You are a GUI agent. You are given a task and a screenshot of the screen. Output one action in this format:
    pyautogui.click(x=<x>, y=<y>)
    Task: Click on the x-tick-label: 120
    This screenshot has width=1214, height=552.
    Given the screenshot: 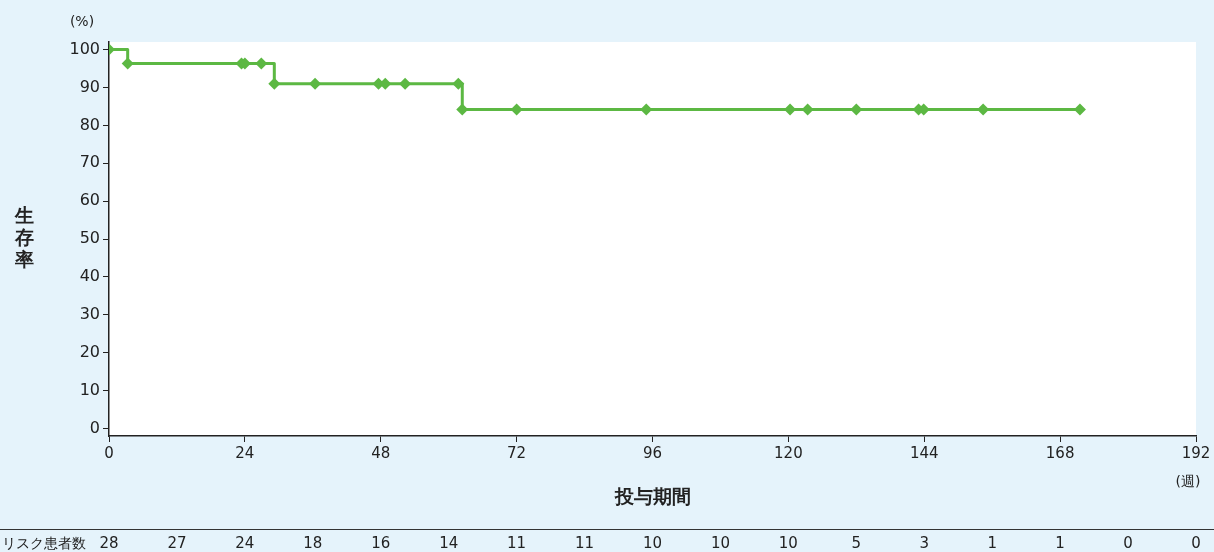 What is the action you would take?
    pyautogui.click(x=788, y=452)
    